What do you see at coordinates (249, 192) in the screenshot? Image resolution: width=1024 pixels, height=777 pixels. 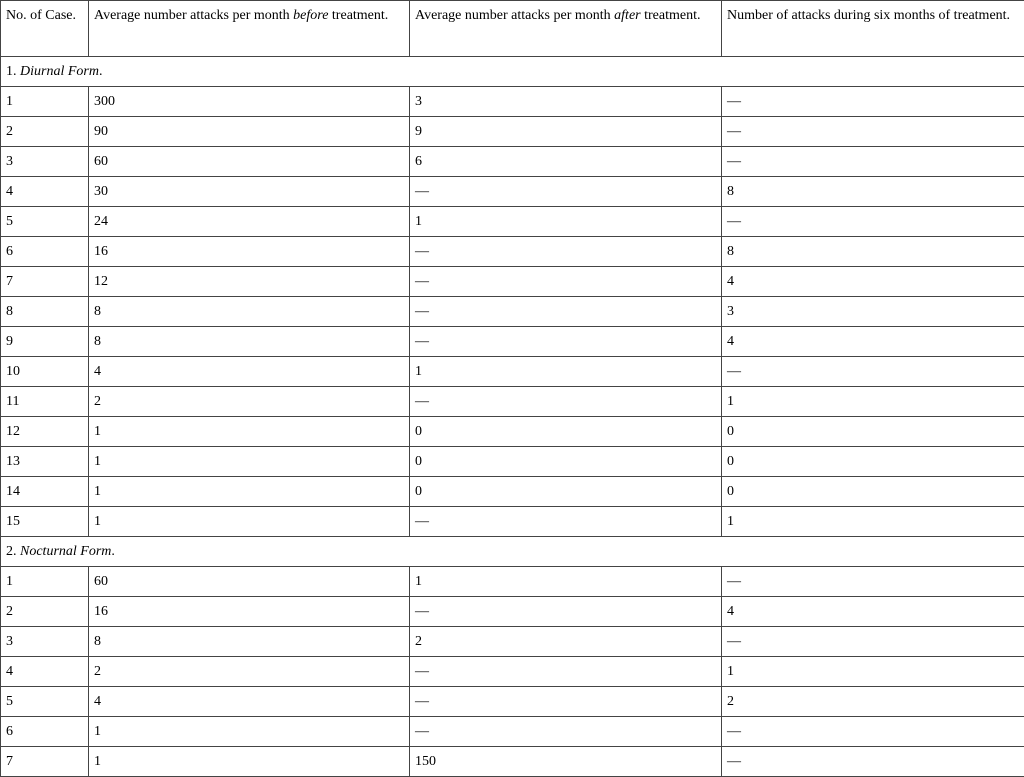 I see `before-value: 30` at bounding box center [249, 192].